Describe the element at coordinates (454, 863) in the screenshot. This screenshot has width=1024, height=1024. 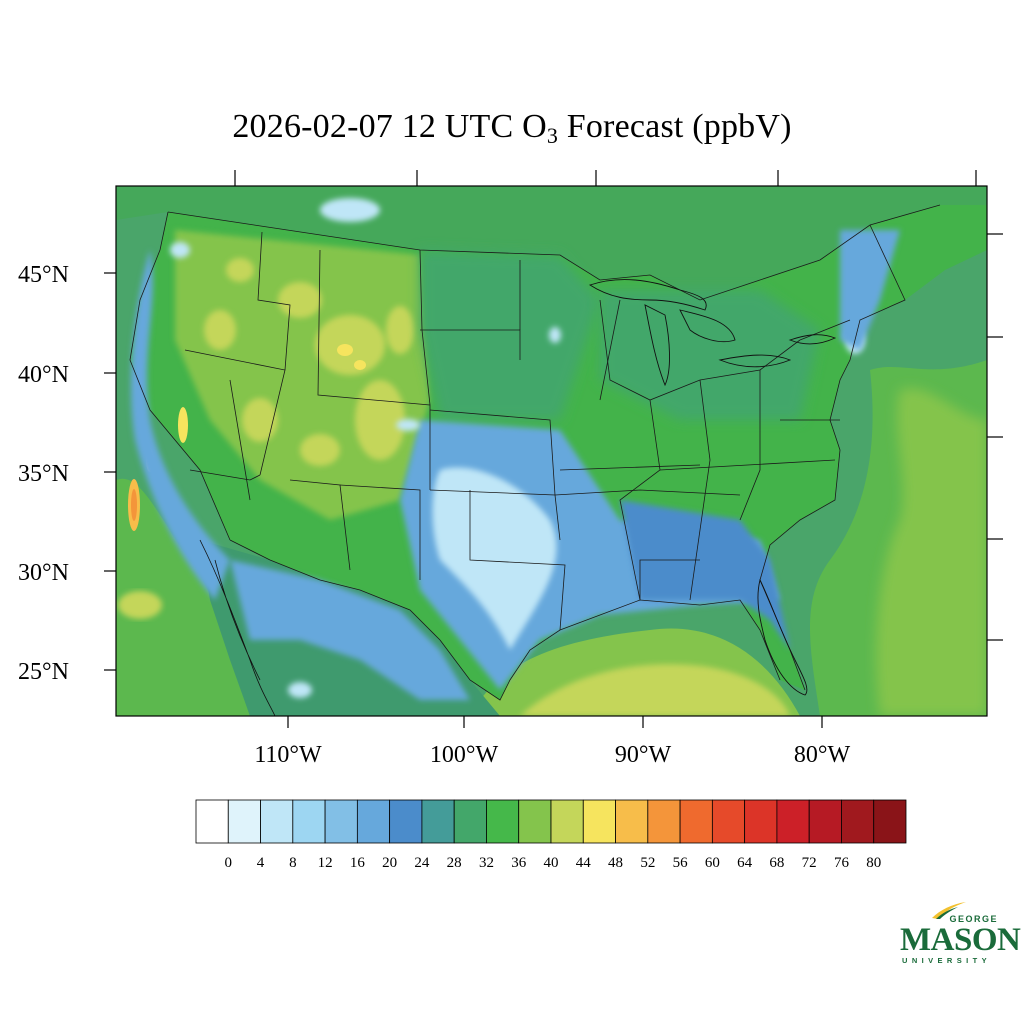
I see `colorbar-label: 28` at that location.